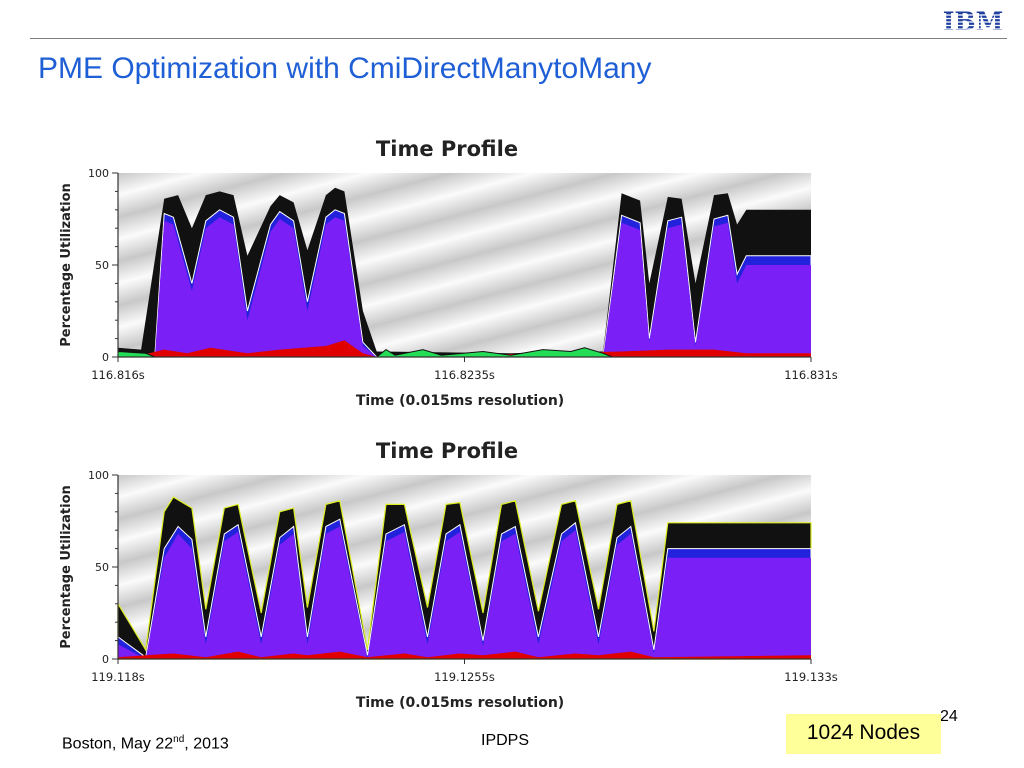  Describe the element at coordinates (464, 677) in the screenshot. I see `x-tick-label: 119.1255s` at that location.